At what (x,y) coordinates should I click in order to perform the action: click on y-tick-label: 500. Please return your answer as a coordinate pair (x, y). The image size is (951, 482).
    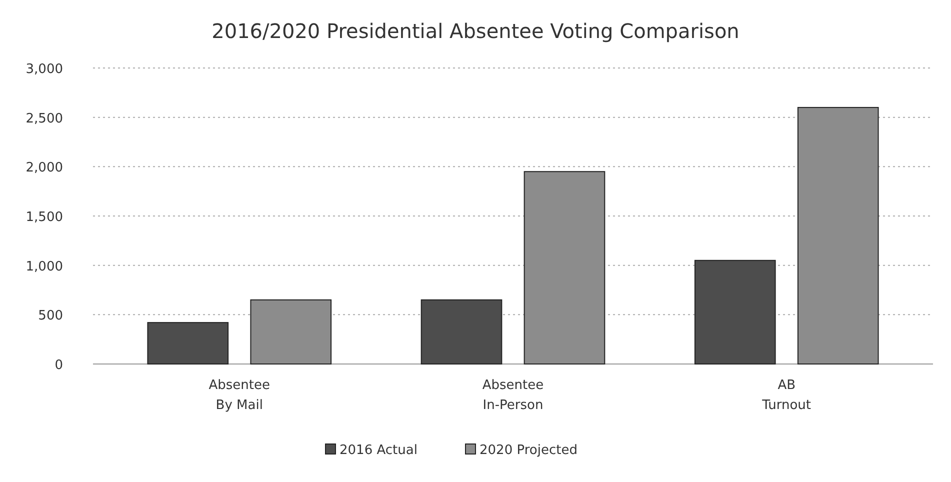
    Looking at the image, I should click on (50, 316).